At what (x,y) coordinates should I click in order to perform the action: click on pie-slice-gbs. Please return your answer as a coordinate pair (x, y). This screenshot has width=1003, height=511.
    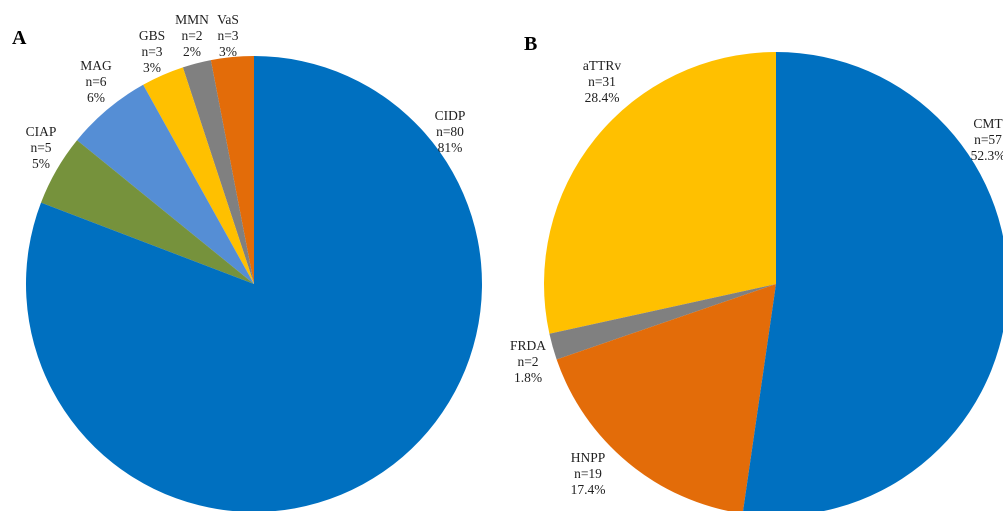
    Looking at the image, I should click on (198, 175).